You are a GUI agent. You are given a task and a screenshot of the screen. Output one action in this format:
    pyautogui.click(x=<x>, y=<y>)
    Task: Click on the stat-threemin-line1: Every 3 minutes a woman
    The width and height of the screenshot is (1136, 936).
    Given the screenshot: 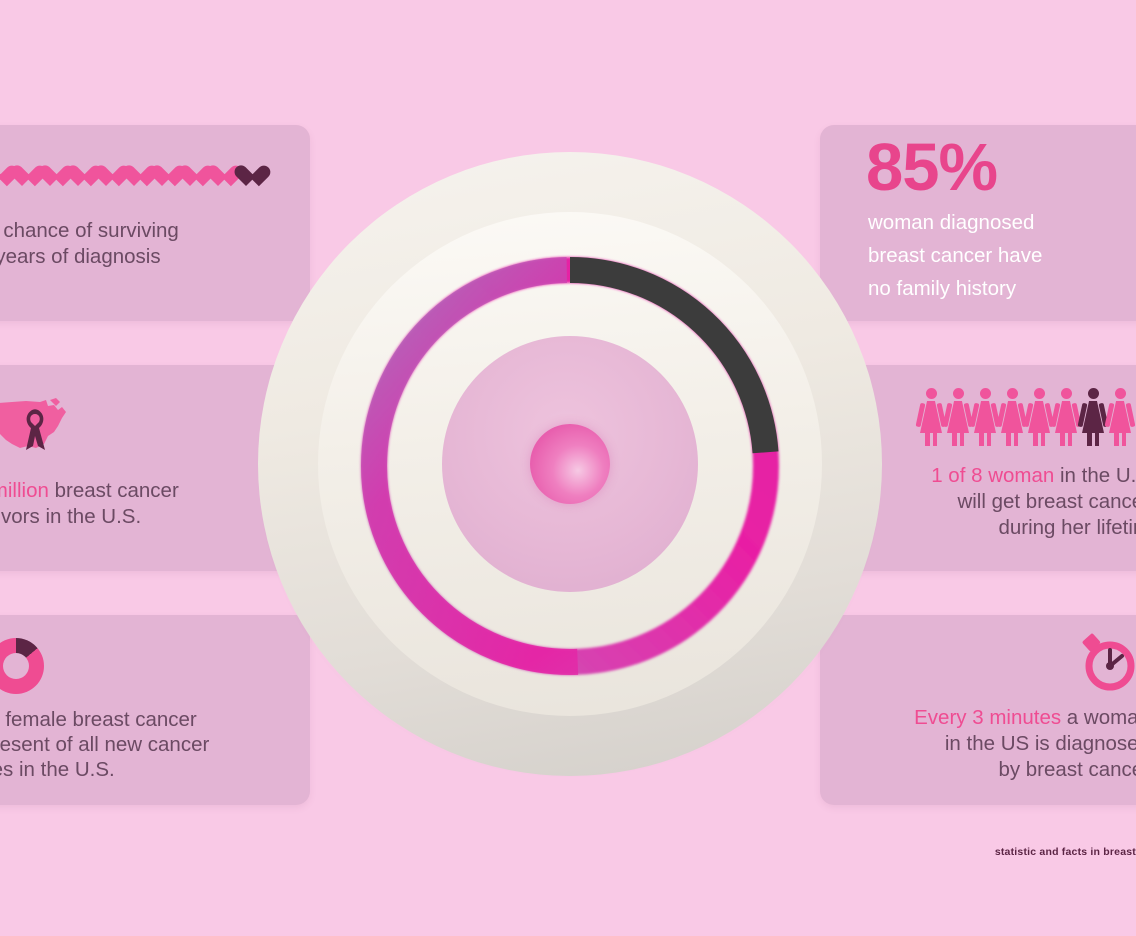 What is the action you would take?
    pyautogui.click(x=983, y=717)
    